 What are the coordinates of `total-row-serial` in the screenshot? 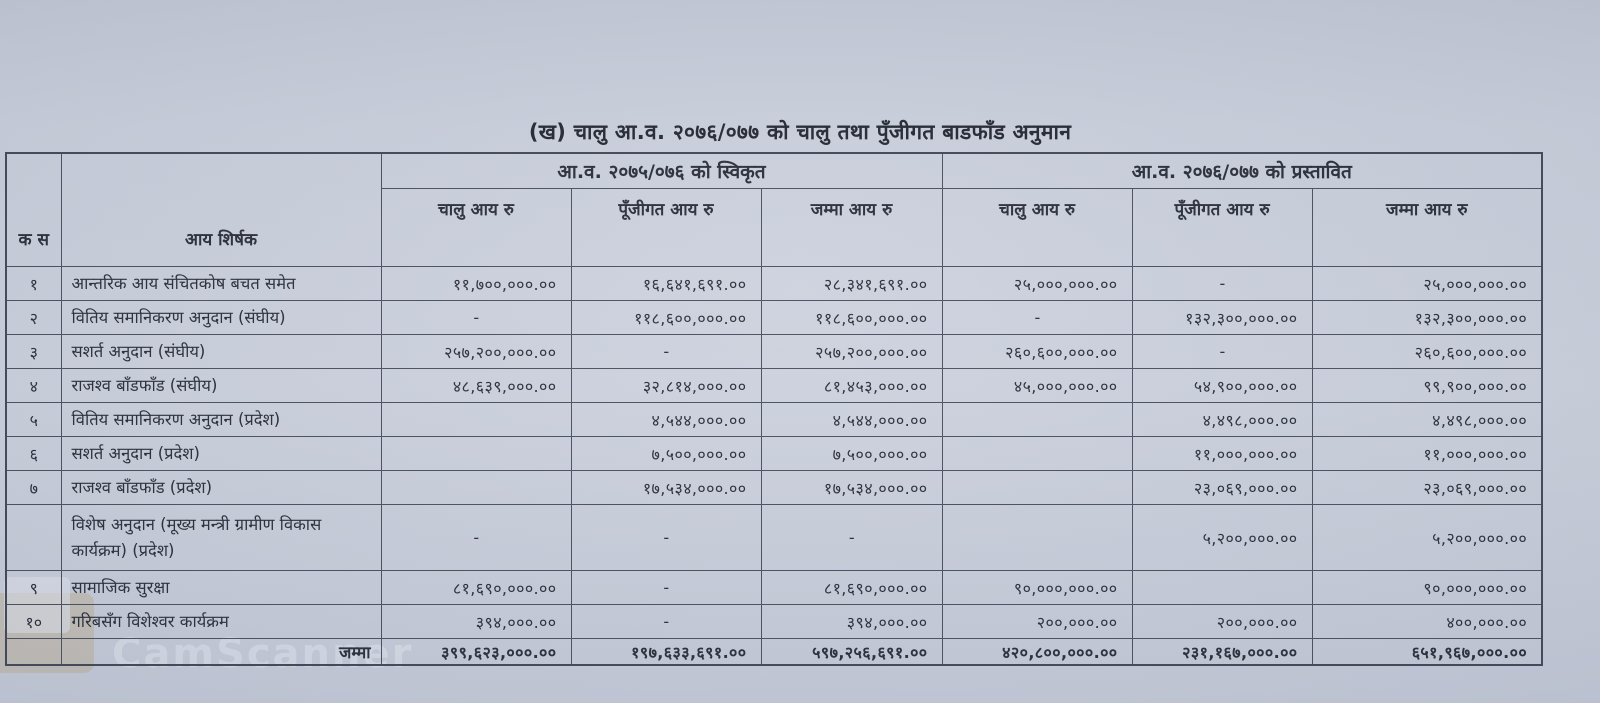 It's located at (33, 652).